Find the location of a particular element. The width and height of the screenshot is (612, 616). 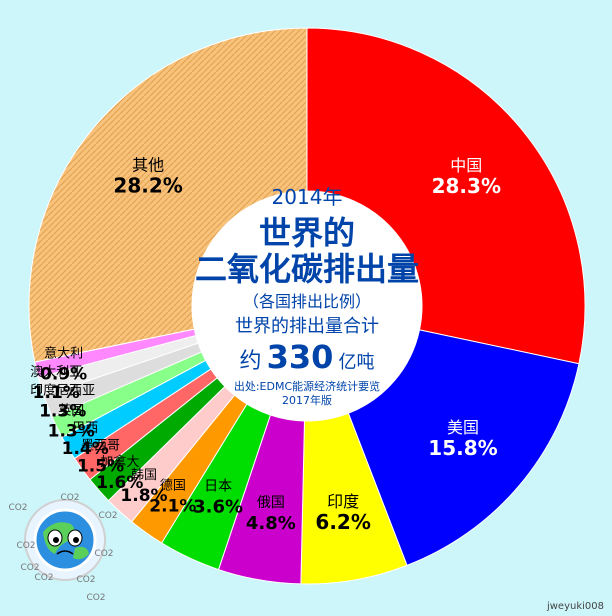

slice-value-7: 1.8% is located at coordinates (143, 496).